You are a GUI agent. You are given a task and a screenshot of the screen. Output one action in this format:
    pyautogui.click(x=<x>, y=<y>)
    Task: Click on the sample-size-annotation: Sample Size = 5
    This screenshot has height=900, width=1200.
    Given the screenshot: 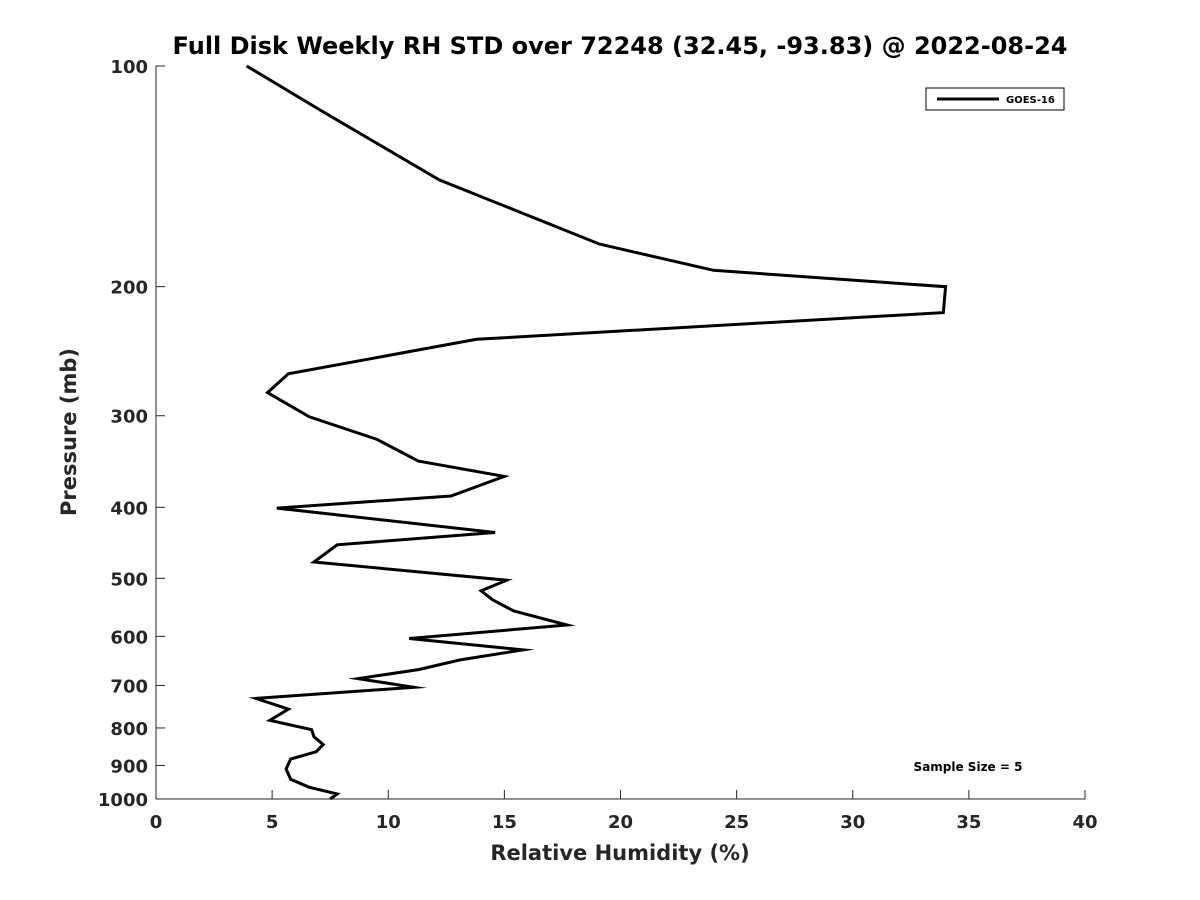 What is the action you would take?
    pyautogui.click(x=968, y=767)
    